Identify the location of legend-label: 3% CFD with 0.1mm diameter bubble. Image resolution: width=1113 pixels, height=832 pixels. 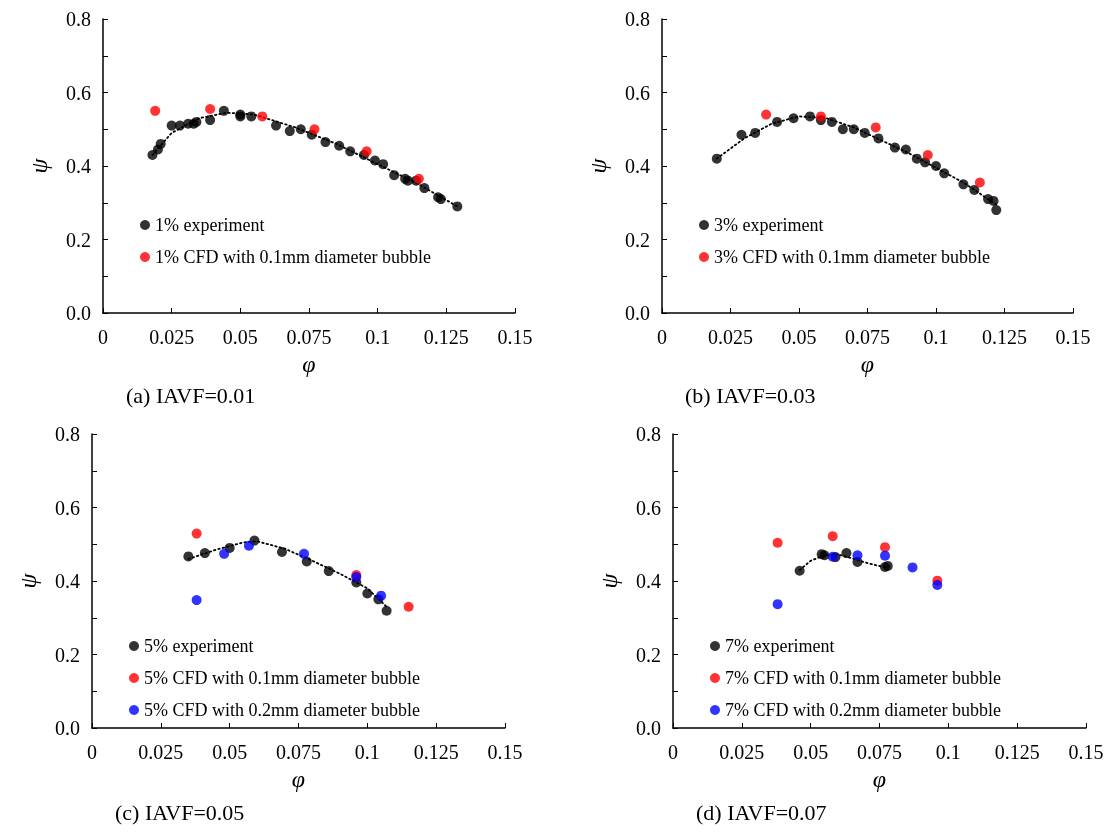
(852, 257).